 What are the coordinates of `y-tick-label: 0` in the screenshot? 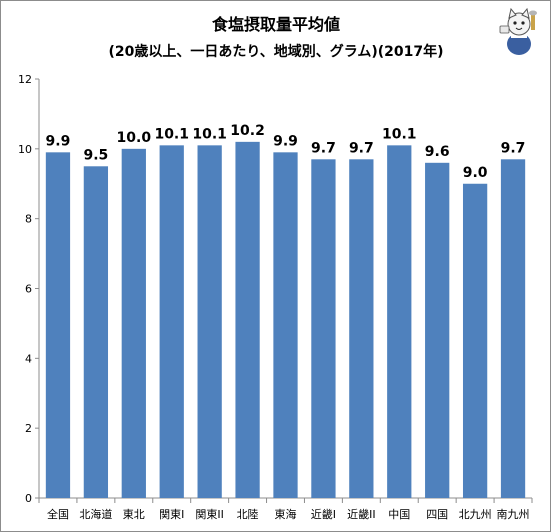 It's located at (28, 498).